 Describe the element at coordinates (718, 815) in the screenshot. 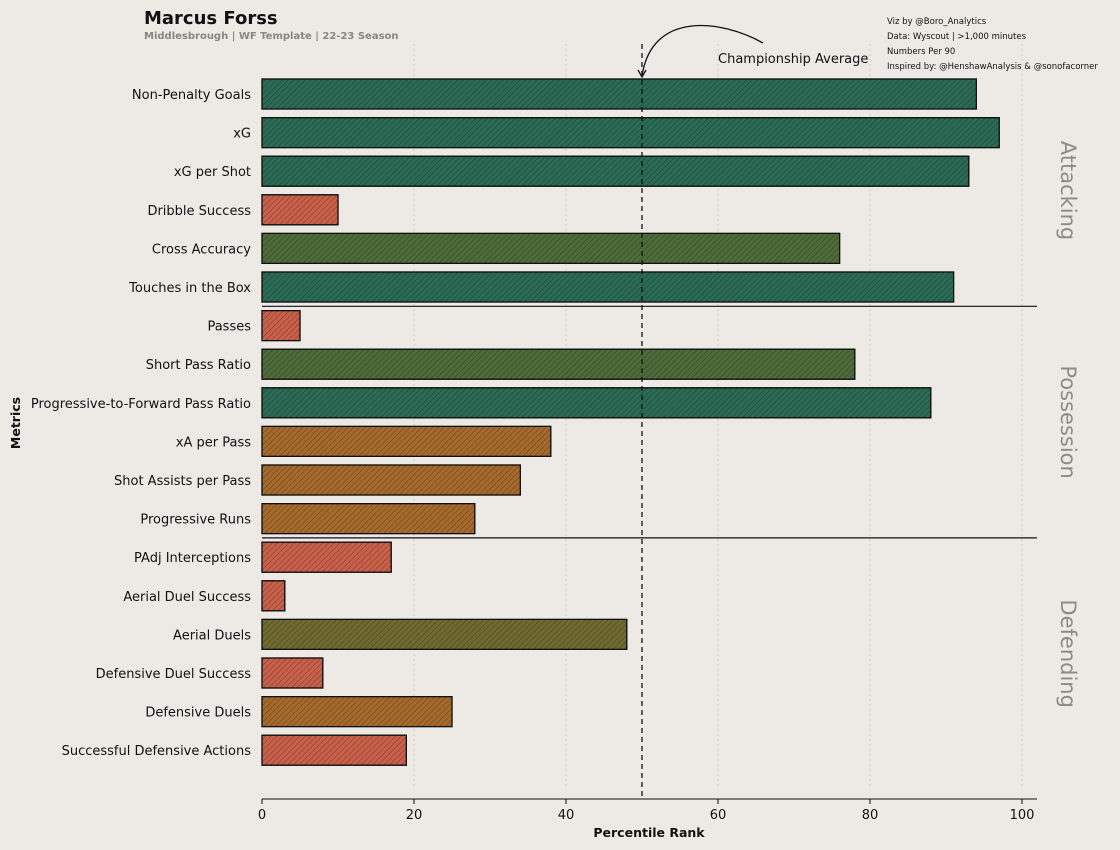

I see `x-tick-label-60: 60` at that location.